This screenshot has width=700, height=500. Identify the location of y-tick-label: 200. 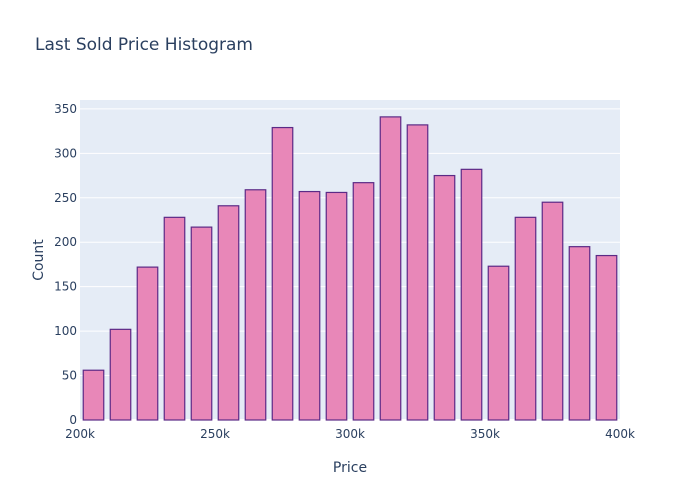
(65, 242).